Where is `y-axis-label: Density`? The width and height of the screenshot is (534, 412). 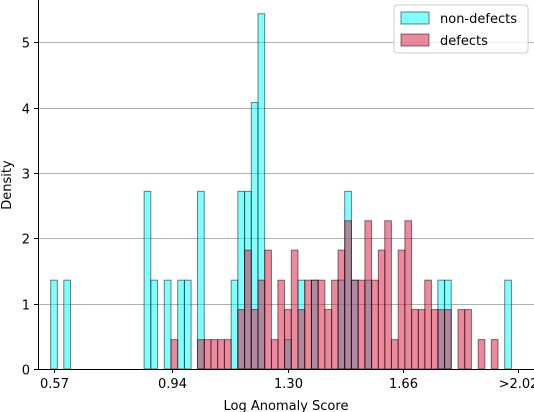
y-axis-label: Density is located at coordinates (7, 185).